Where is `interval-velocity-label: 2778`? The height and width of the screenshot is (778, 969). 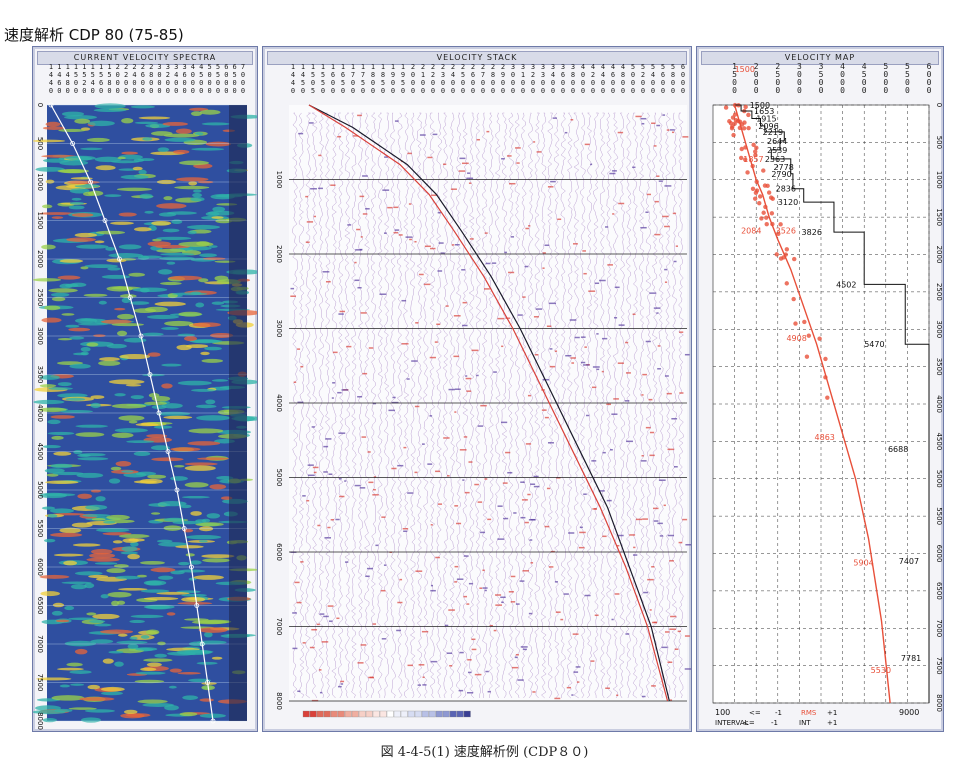 interval-velocity-label: 2778 is located at coordinates (783, 167).